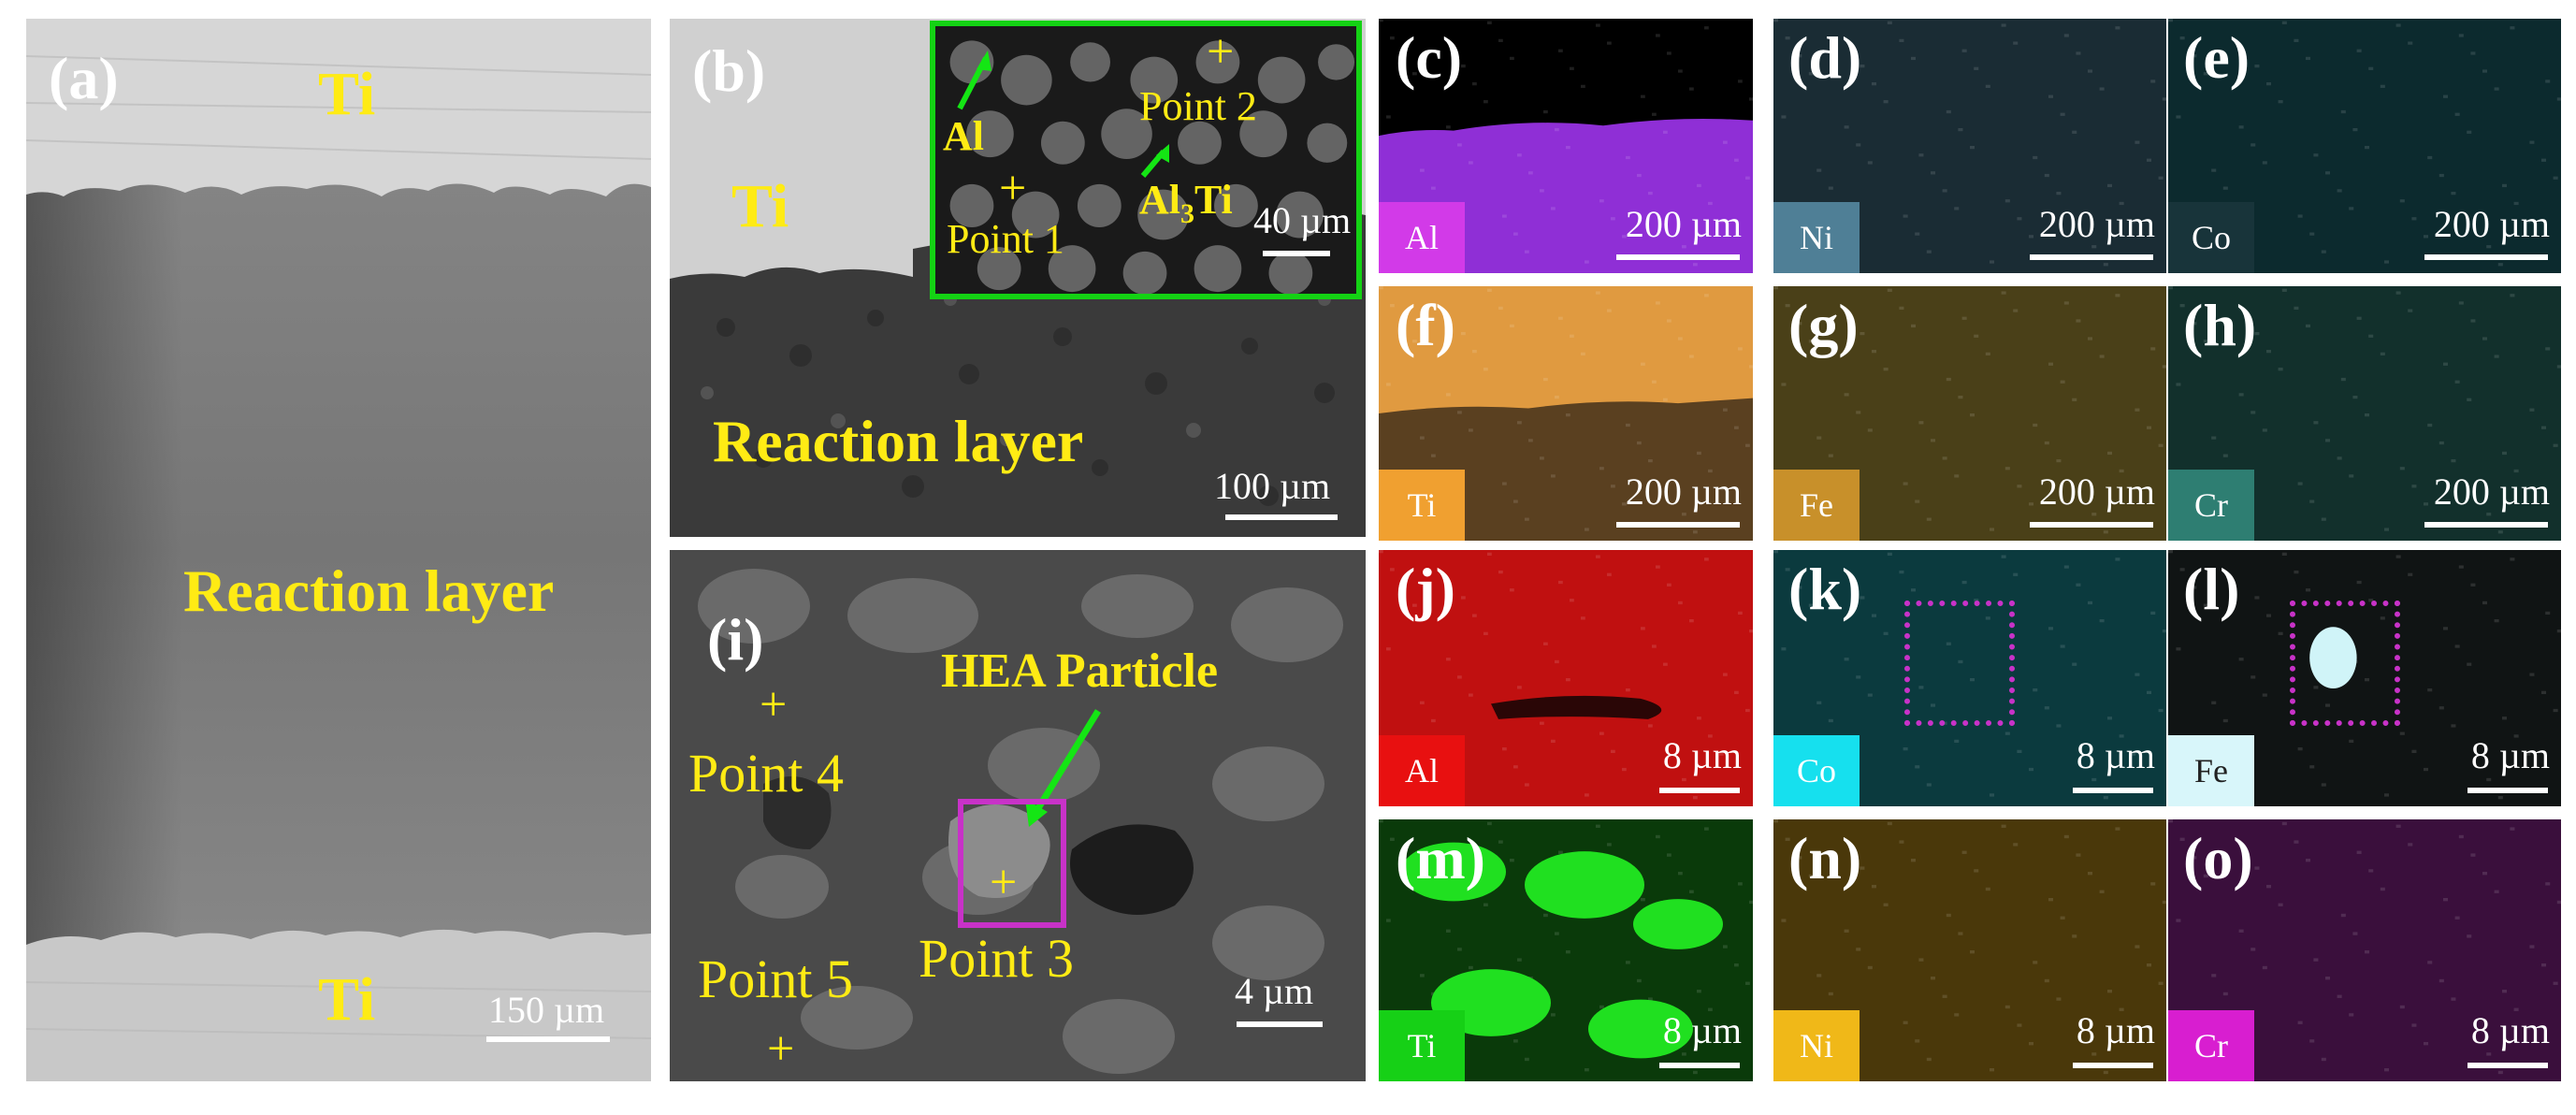 This screenshot has height=1115, width=2576. Describe the element at coordinates (1080, 671) in the screenshot. I see `hea-particle-label: HEA Particle` at that location.